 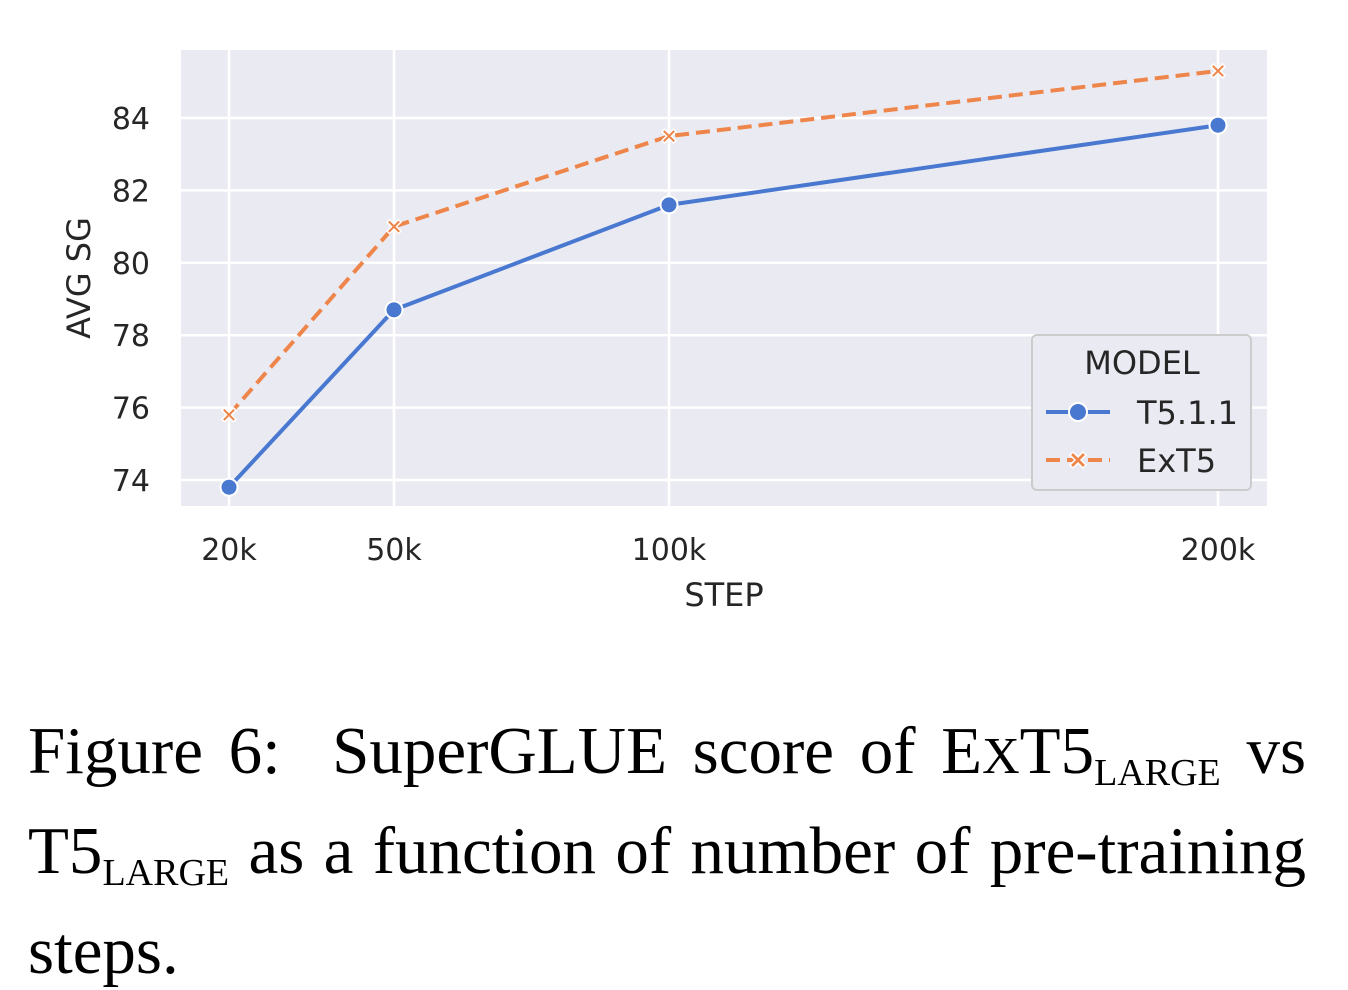 What do you see at coordinates (154, 751) in the screenshot?
I see `caption-prefix: Figure 6:` at bounding box center [154, 751].